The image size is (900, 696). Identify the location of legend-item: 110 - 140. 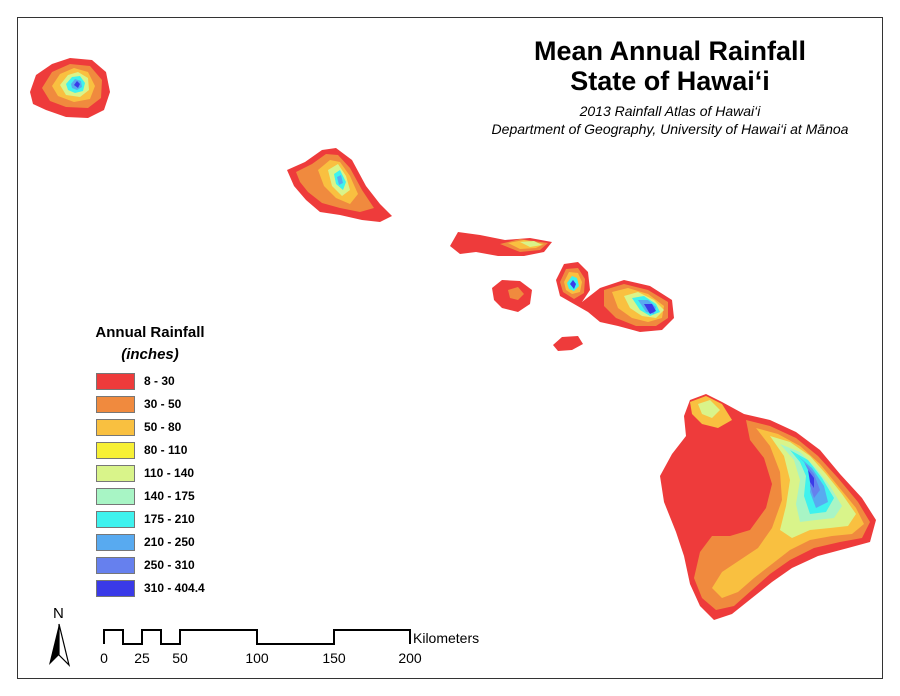
(145, 473).